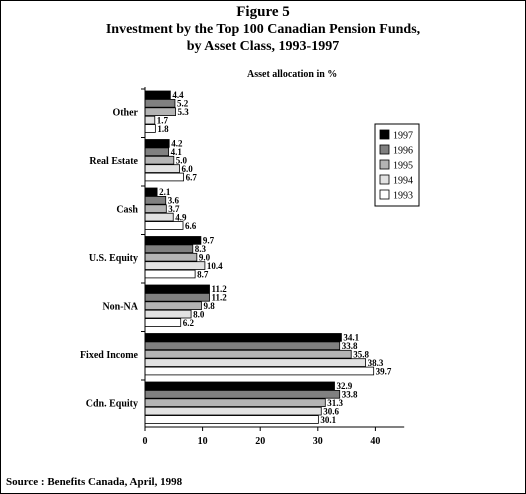 This screenshot has height=494, width=526. Describe the element at coordinates (201, 249) in the screenshot. I see `data-label: 8.3` at that location.